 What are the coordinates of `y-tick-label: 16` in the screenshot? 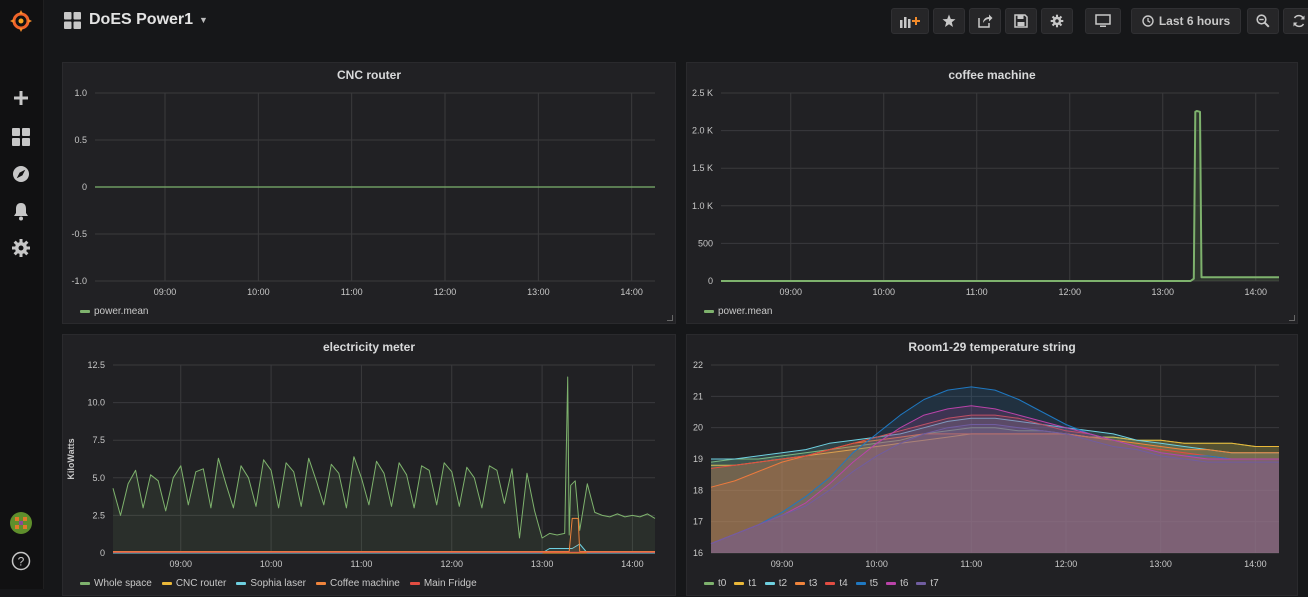 It's located at (698, 553).